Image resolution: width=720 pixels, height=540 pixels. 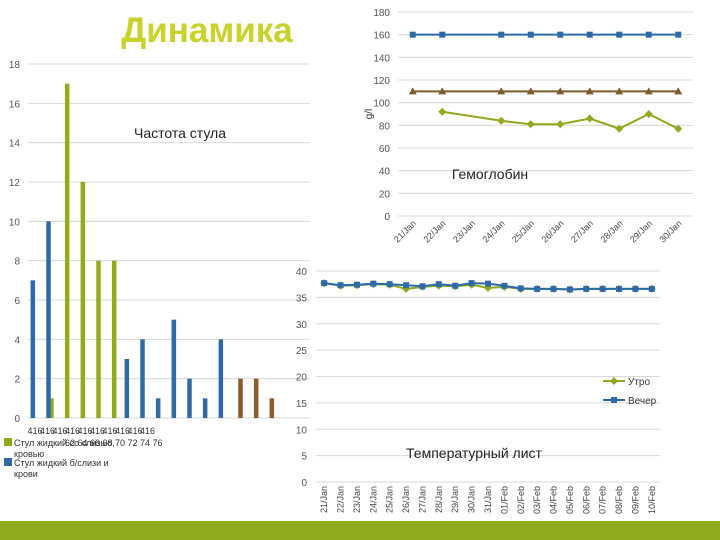 I want to click on y-tick-label: 15, so click(x=302, y=404).